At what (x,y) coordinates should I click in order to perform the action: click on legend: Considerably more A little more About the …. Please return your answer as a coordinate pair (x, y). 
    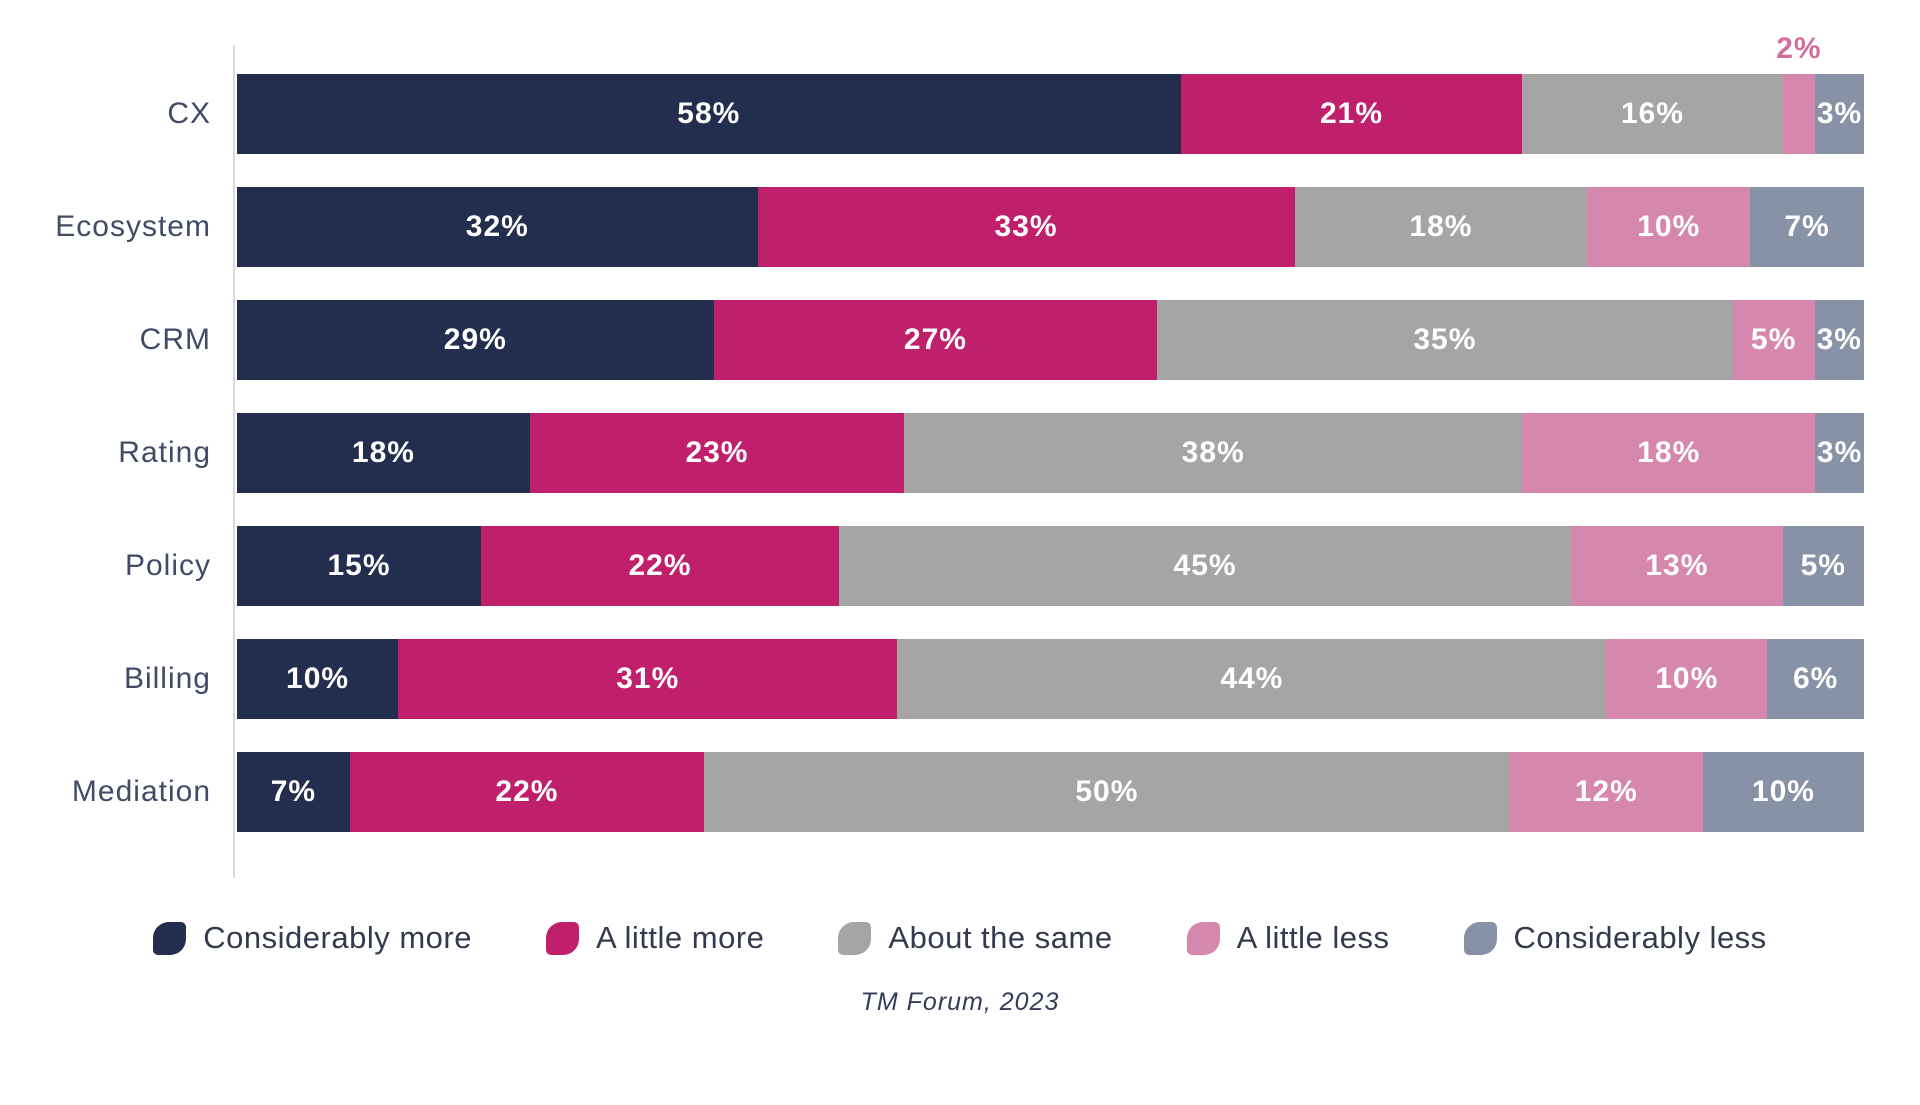
    Looking at the image, I should click on (960, 938).